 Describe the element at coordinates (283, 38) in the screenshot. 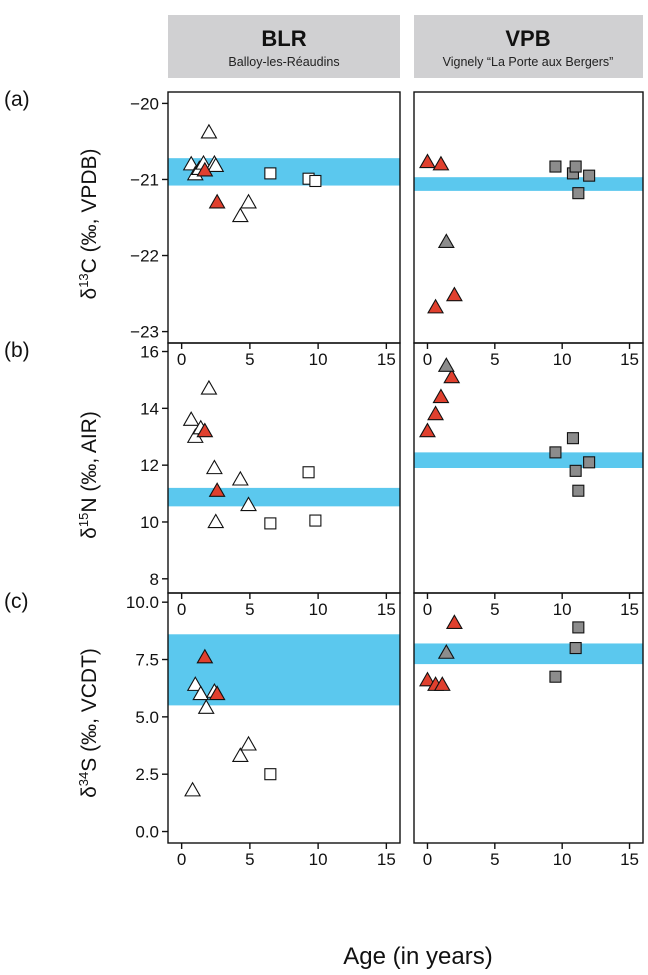

I see `header-blr-site-code: BLR` at that location.